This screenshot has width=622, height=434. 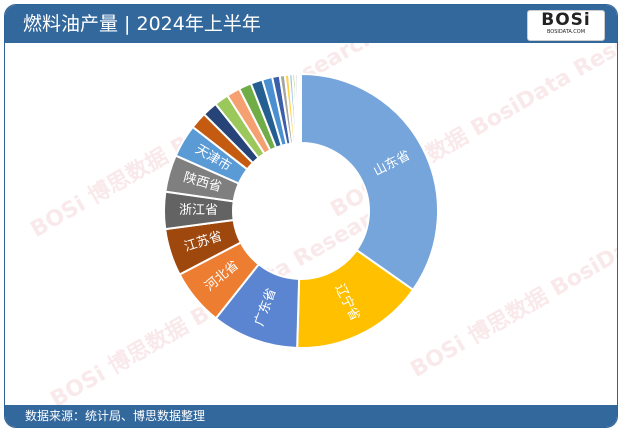 What do you see at coordinates (566, 25) in the screenshot?
I see `bosi-logo: BOSi BOSIDATA.COM` at bounding box center [566, 25].